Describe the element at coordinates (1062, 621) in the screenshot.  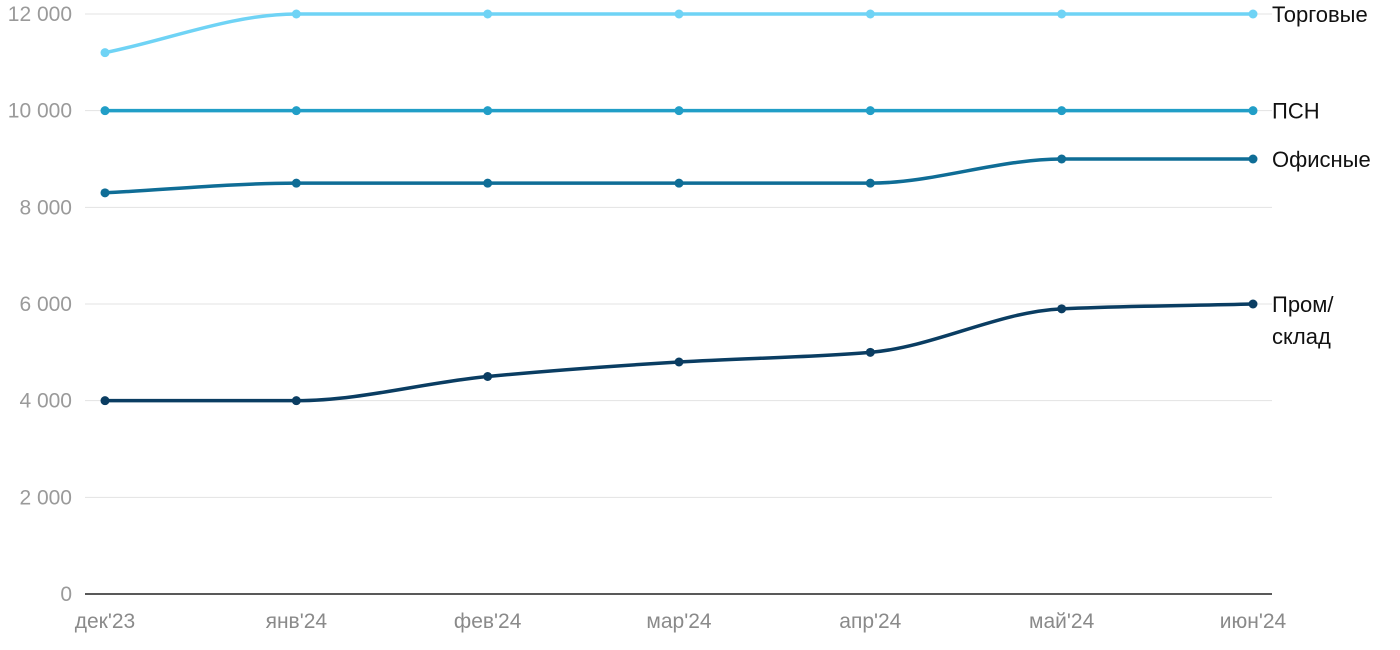
I see `x-tick-label: май'24` at that location.